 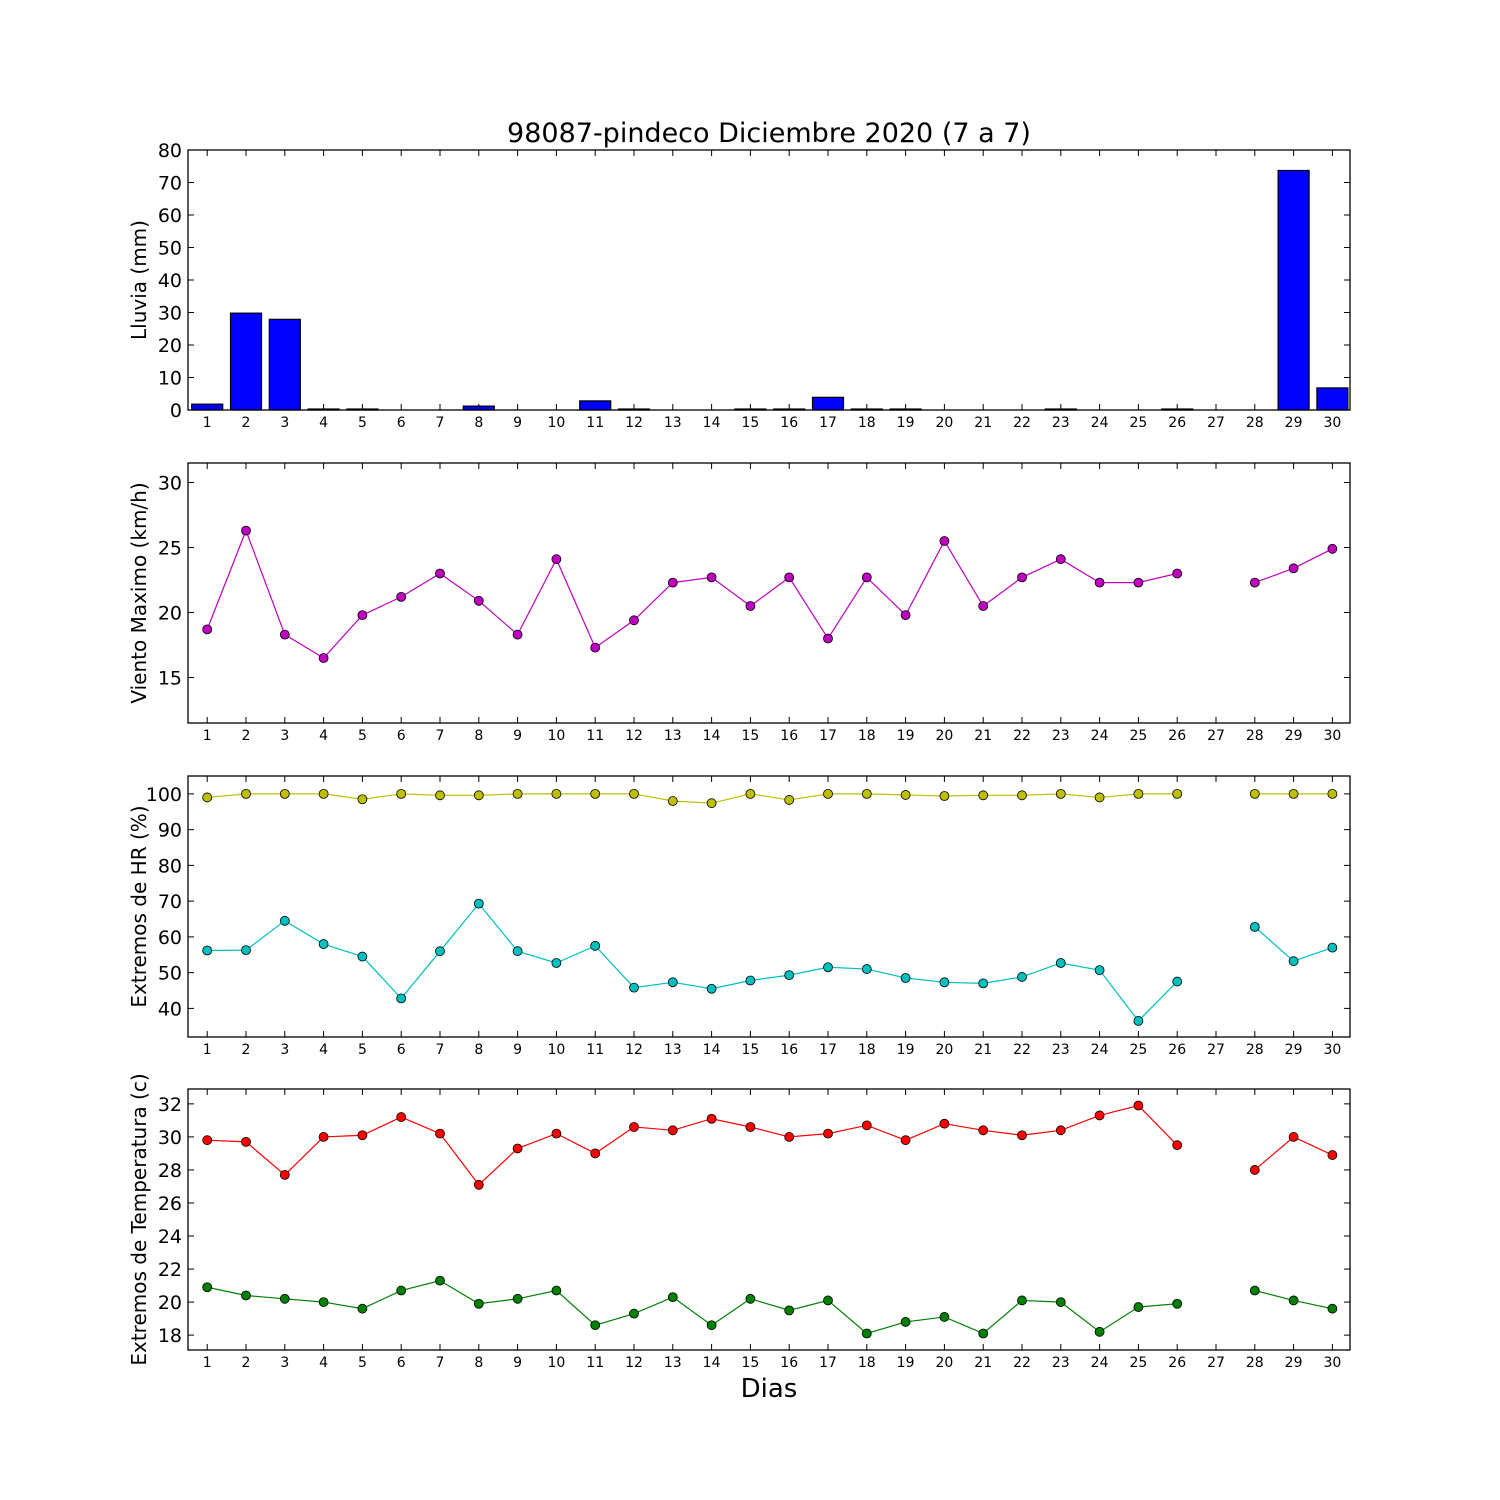 I want to click on x-tick-label: 25, so click(x=1138, y=736).